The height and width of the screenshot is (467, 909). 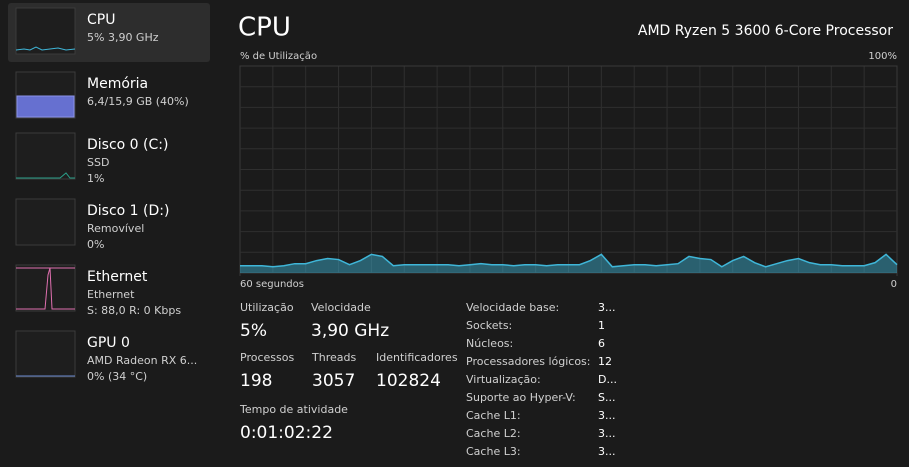 I want to click on area-line, so click(x=569, y=260).